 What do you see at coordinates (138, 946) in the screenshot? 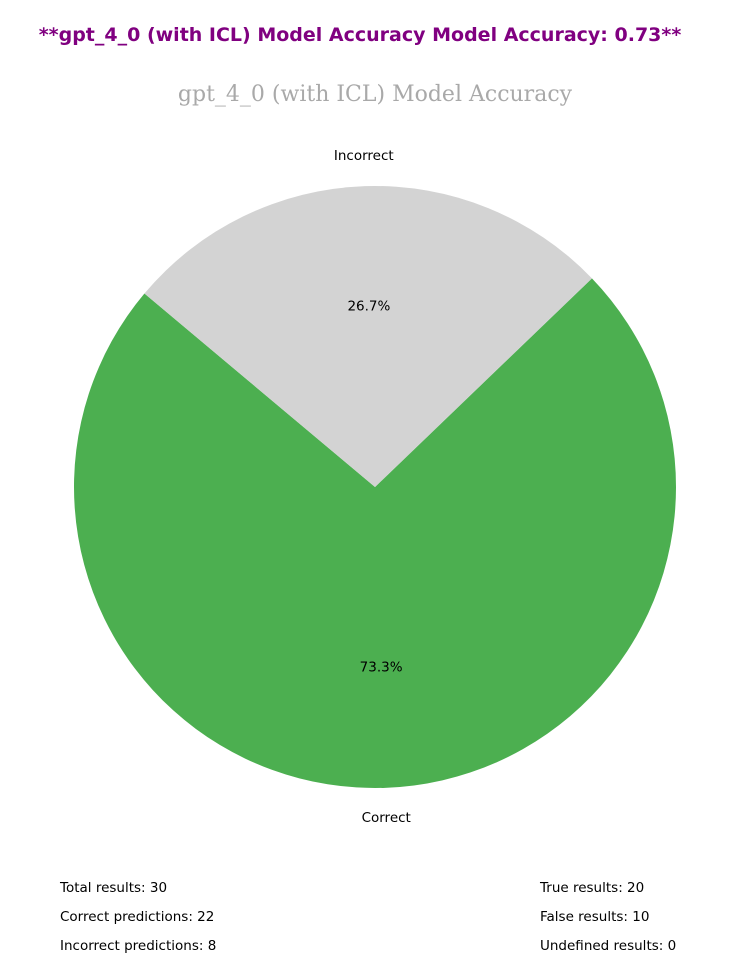
I see `stat-incorrect-predictions: Incorrect predictions: 8` at bounding box center [138, 946].